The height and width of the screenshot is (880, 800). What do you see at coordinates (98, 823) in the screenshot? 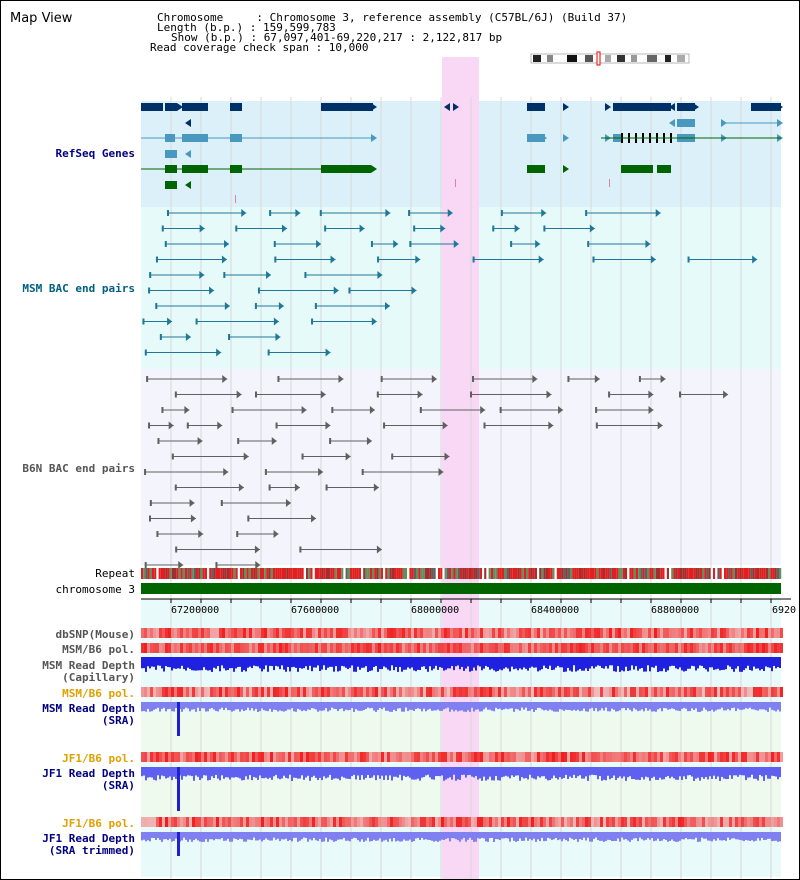
I see `track-label-jf1-b6-pol-2: JF1/B6 pol.` at bounding box center [98, 823].